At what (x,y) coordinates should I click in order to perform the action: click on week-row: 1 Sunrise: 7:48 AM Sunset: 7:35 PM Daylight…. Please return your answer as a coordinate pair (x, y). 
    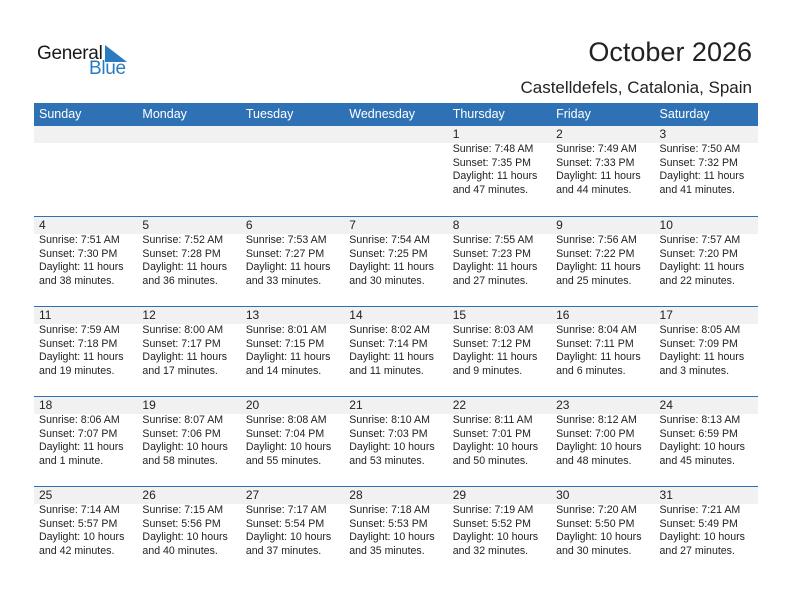
    Looking at the image, I should click on (396, 171).